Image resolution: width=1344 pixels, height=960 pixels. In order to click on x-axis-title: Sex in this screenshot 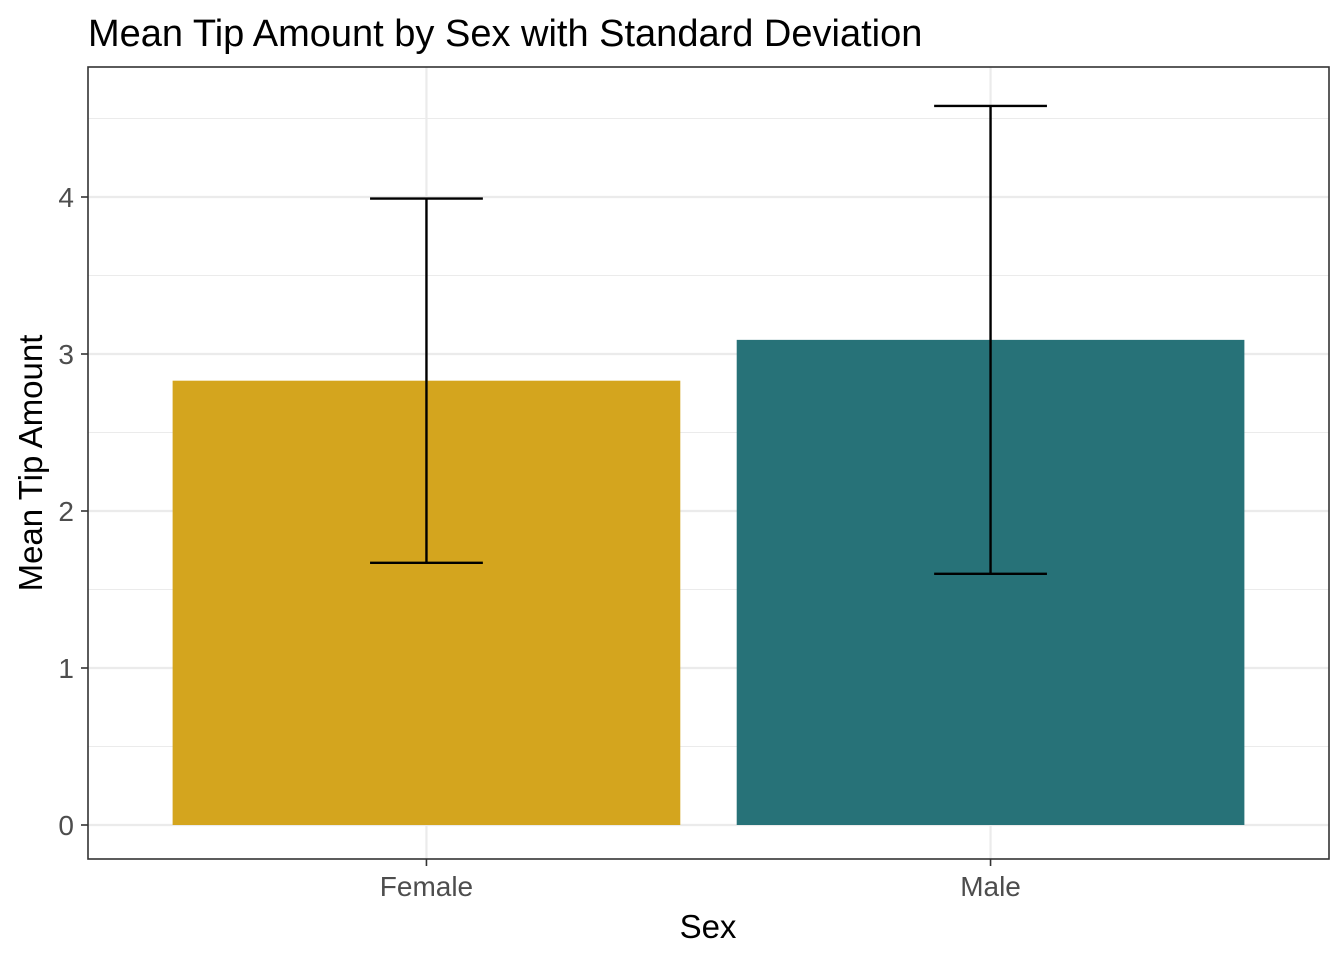, I will do `click(708, 926)`.